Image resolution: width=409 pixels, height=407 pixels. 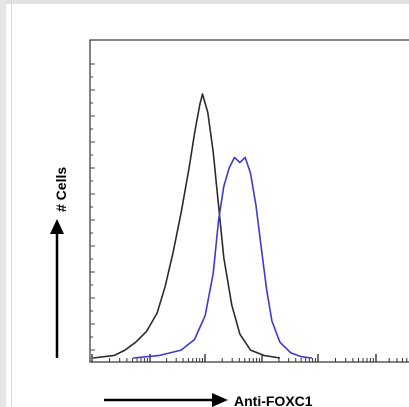 I want to click on x-axis-label: Anti-FOXC1, so click(x=273, y=400).